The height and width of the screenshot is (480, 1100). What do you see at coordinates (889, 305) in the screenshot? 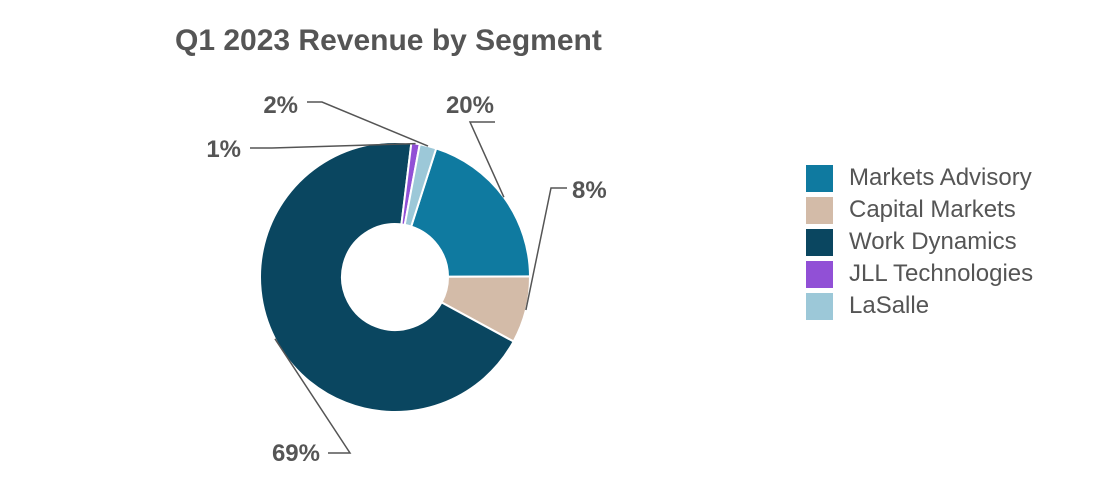
I see `legend-label: LaSalle` at bounding box center [889, 305].